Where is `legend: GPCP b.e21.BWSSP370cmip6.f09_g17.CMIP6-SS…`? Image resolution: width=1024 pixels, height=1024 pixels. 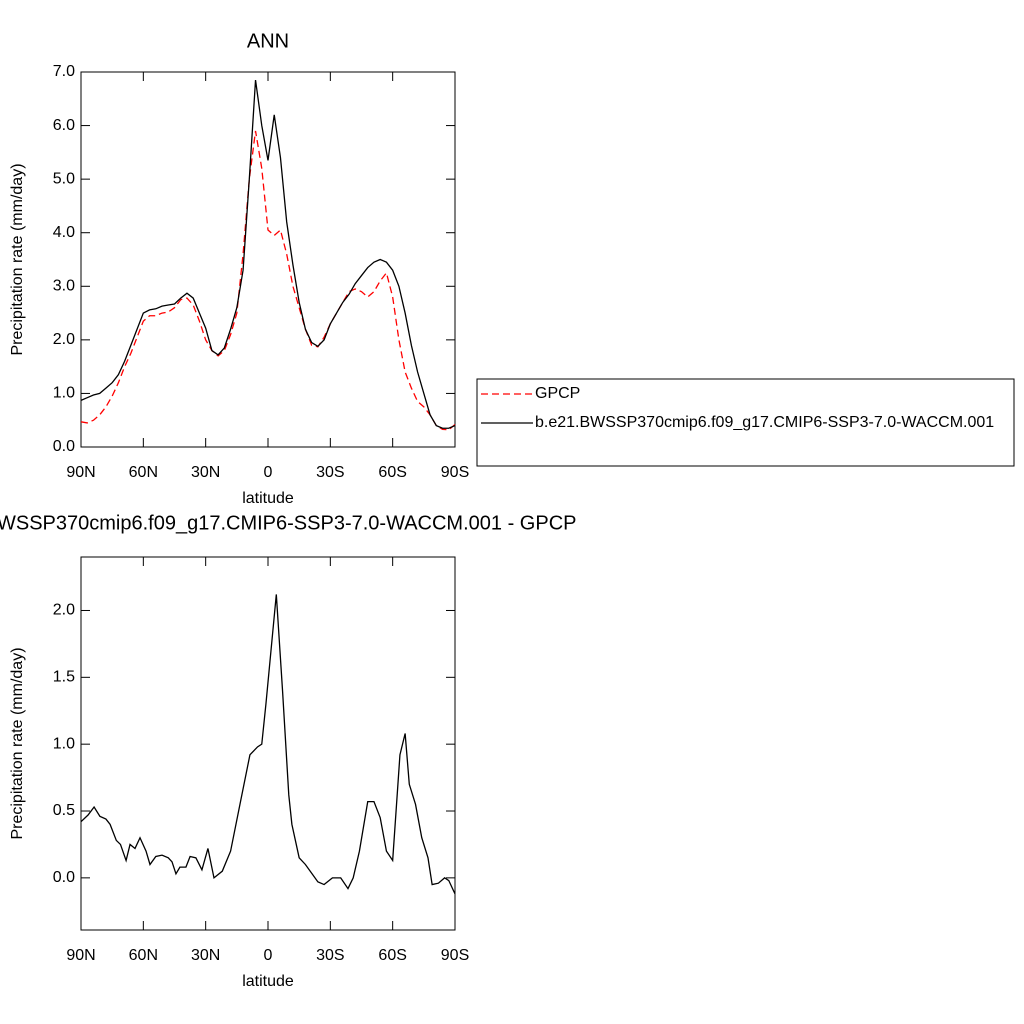
legend: GPCP b.e21.BWSSP370cmip6.f09_g17.CMIP6-SS… is located at coordinates (745, 422).